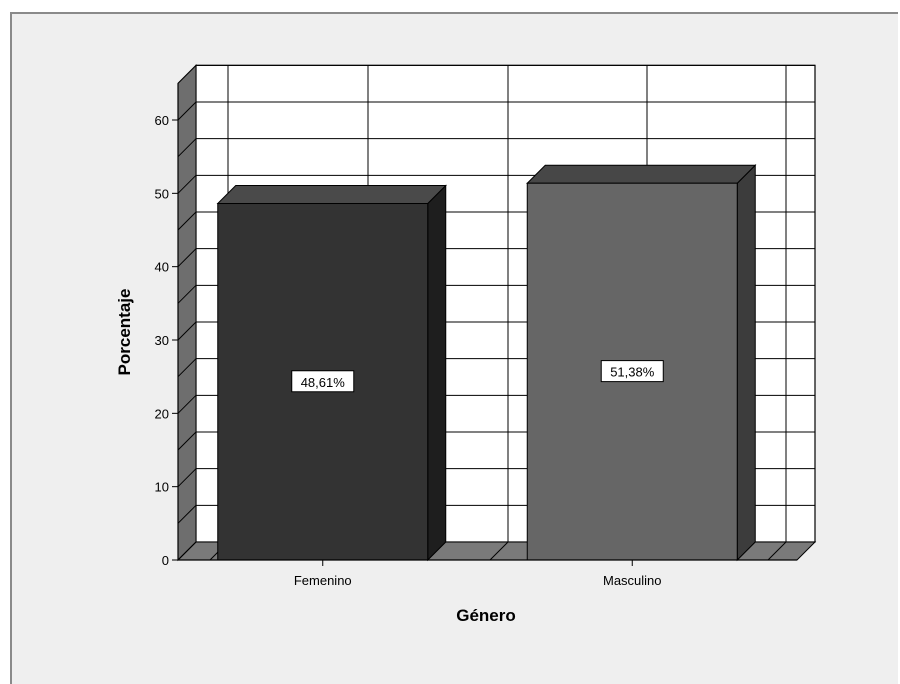  What do you see at coordinates (187, 312) in the screenshot?
I see `side-wall` at bounding box center [187, 312].